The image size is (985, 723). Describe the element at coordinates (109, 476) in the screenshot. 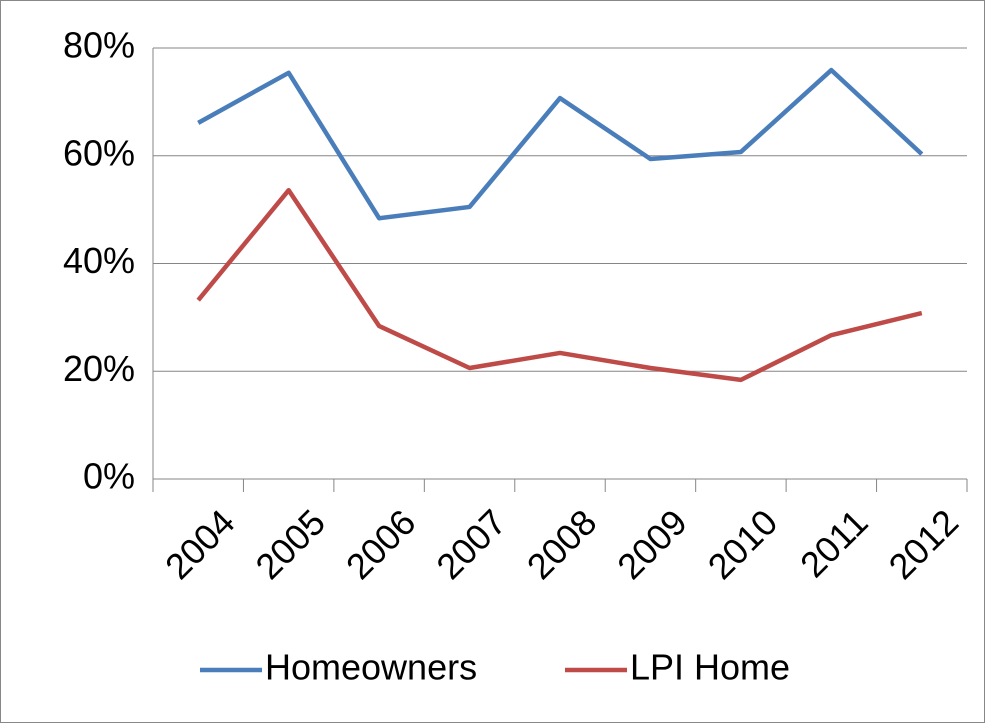

I see `y-tick-label: 0%` at that location.